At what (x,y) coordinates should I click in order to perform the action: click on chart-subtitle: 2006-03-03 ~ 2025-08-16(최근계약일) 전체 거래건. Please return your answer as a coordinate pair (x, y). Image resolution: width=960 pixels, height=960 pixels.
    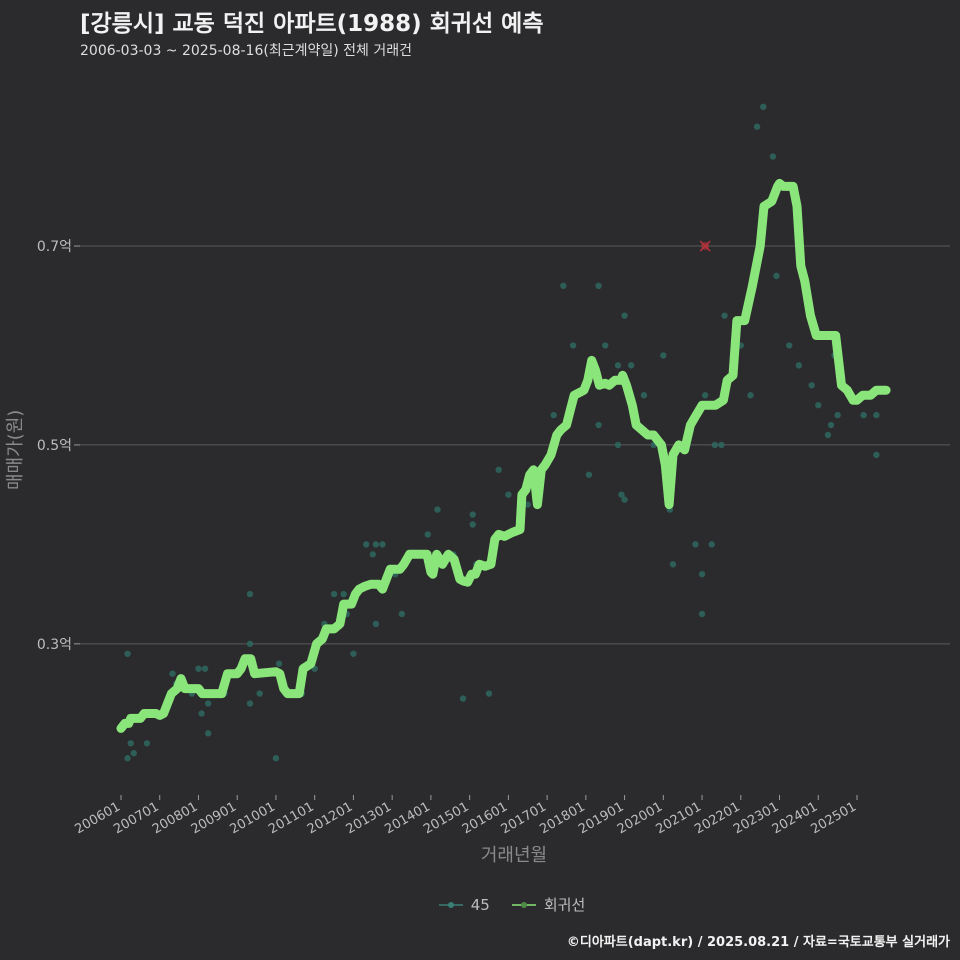
    Looking at the image, I should click on (246, 51).